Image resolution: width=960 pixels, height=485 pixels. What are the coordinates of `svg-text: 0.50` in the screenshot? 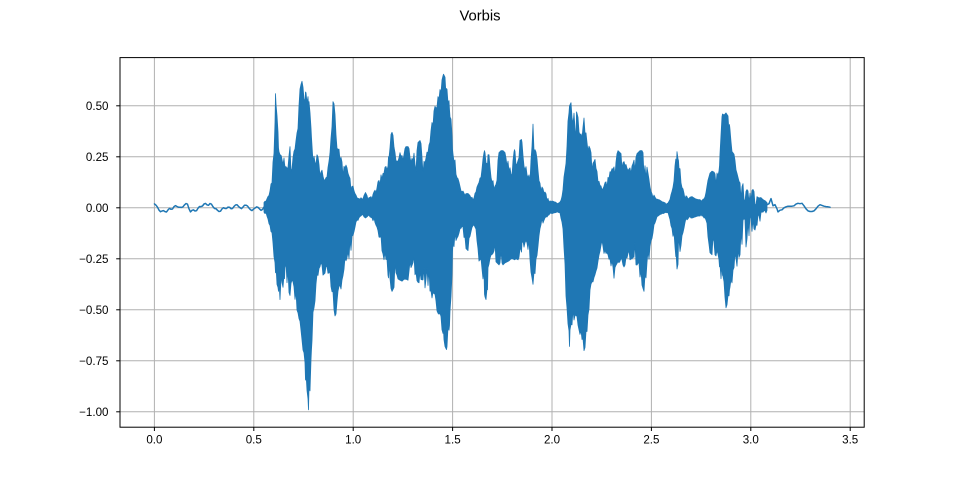 It's located at (97, 106).